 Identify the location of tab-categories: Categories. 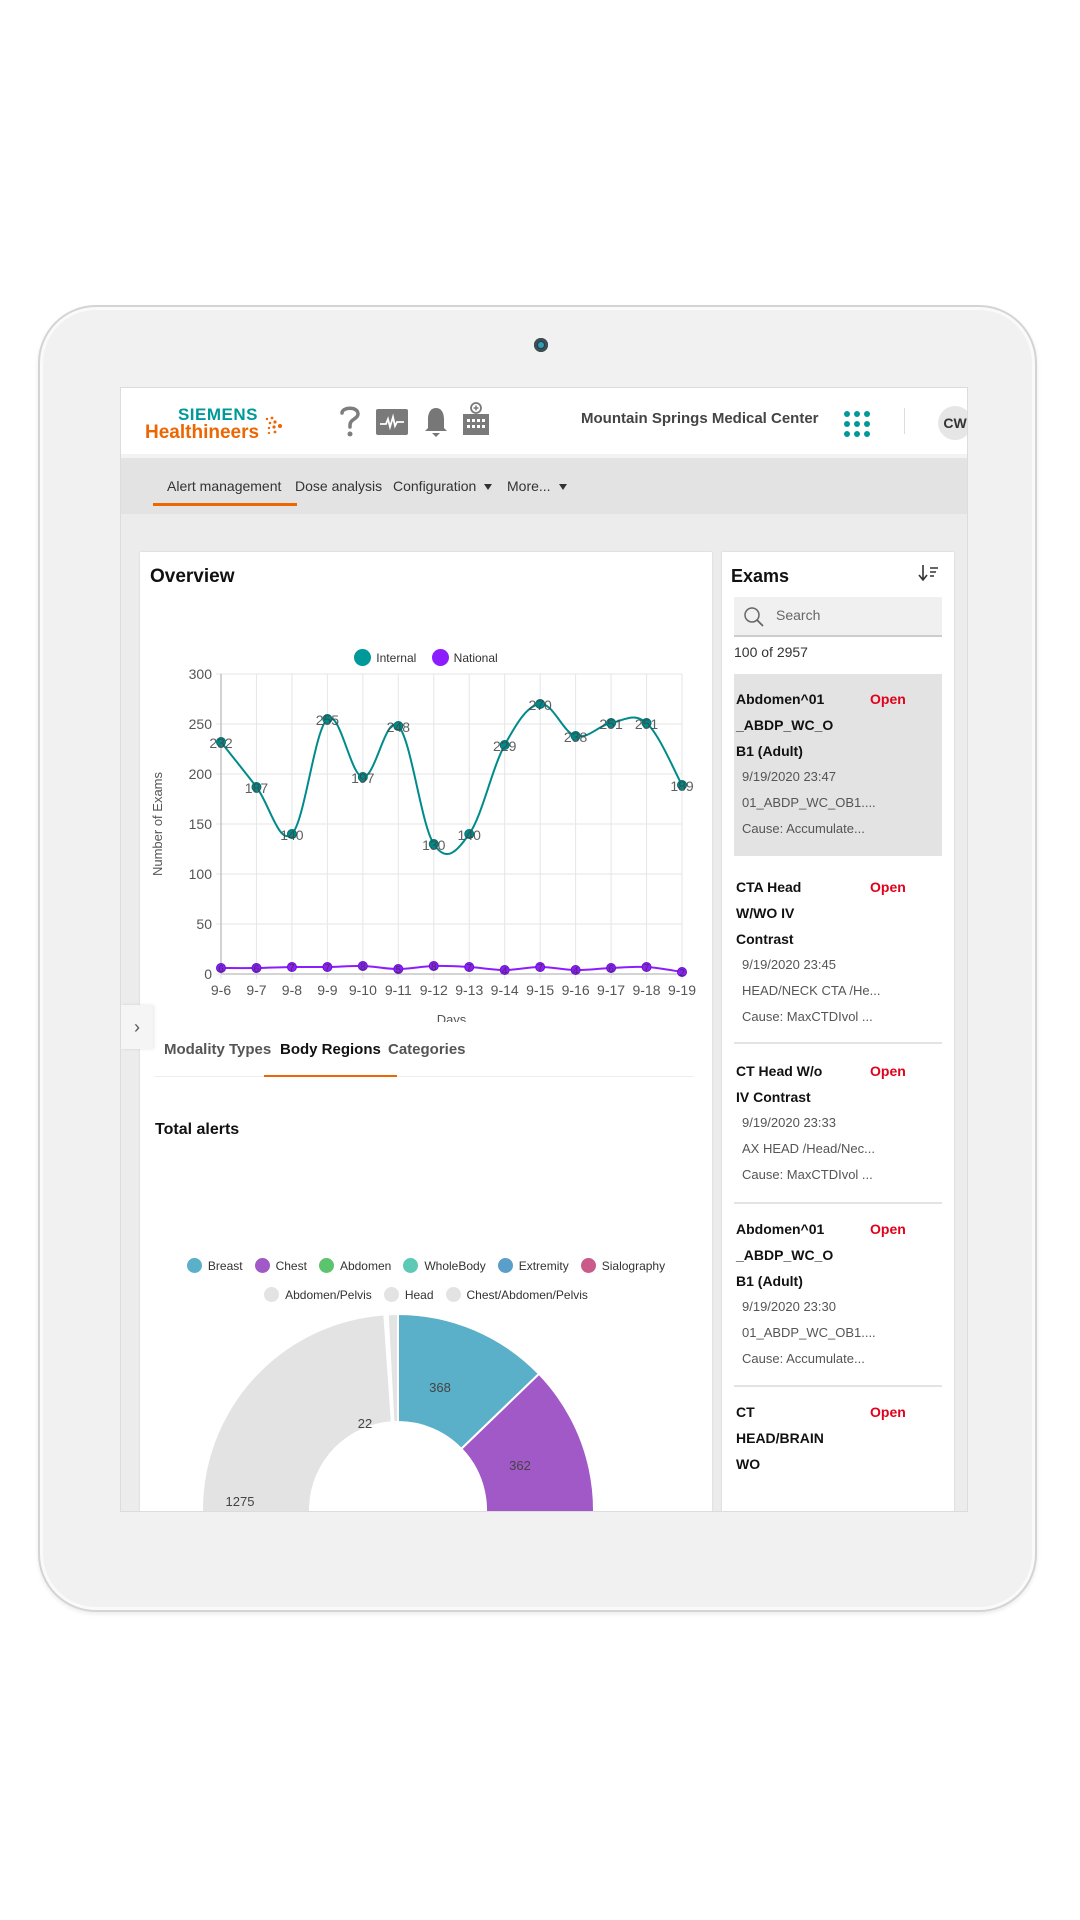
(427, 1049).